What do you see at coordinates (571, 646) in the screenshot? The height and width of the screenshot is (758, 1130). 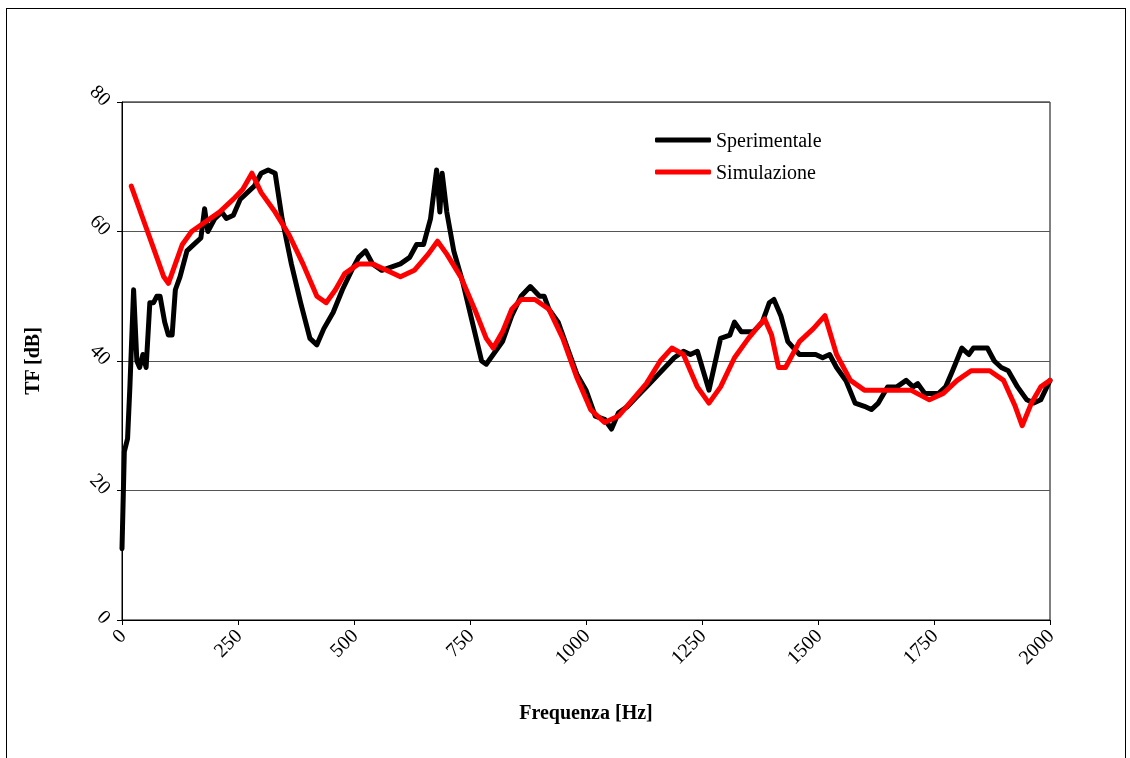 I see `x-tick-label: 1000` at bounding box center [571, 646].